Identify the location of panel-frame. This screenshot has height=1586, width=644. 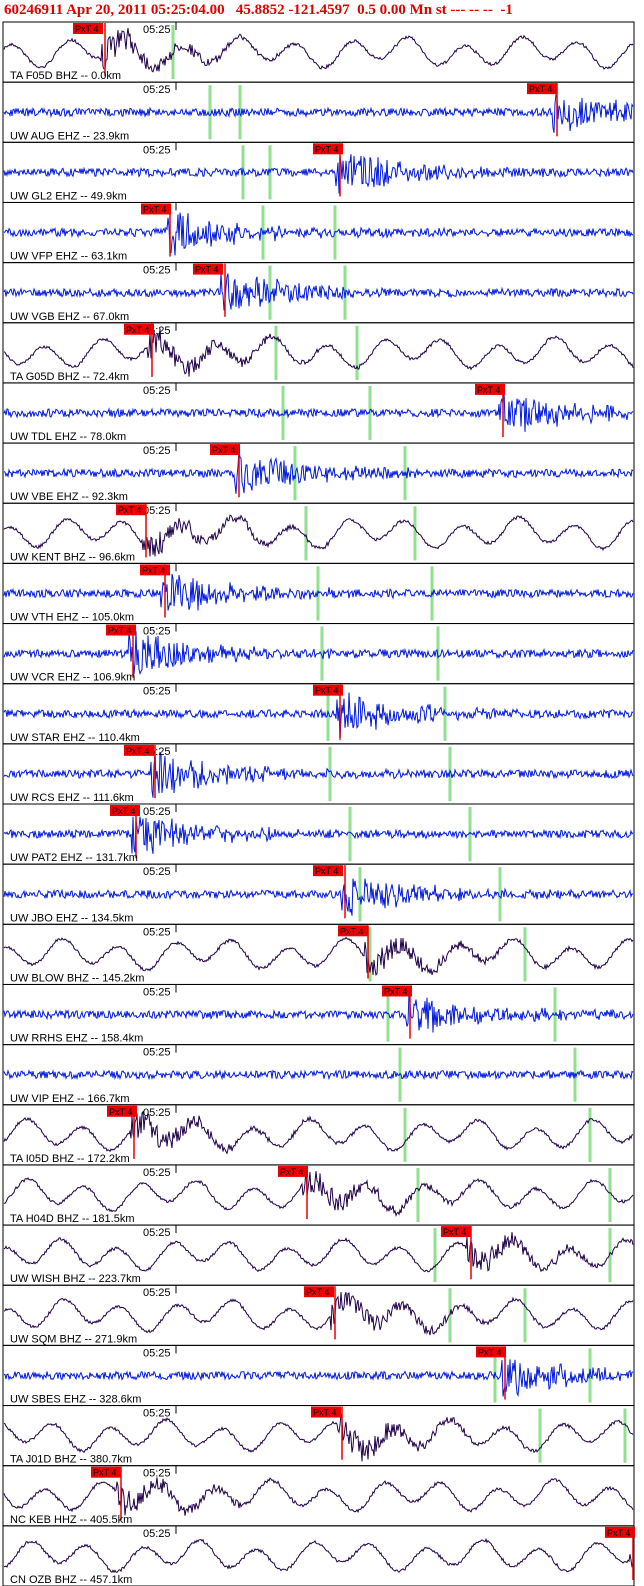
(318, 1555).